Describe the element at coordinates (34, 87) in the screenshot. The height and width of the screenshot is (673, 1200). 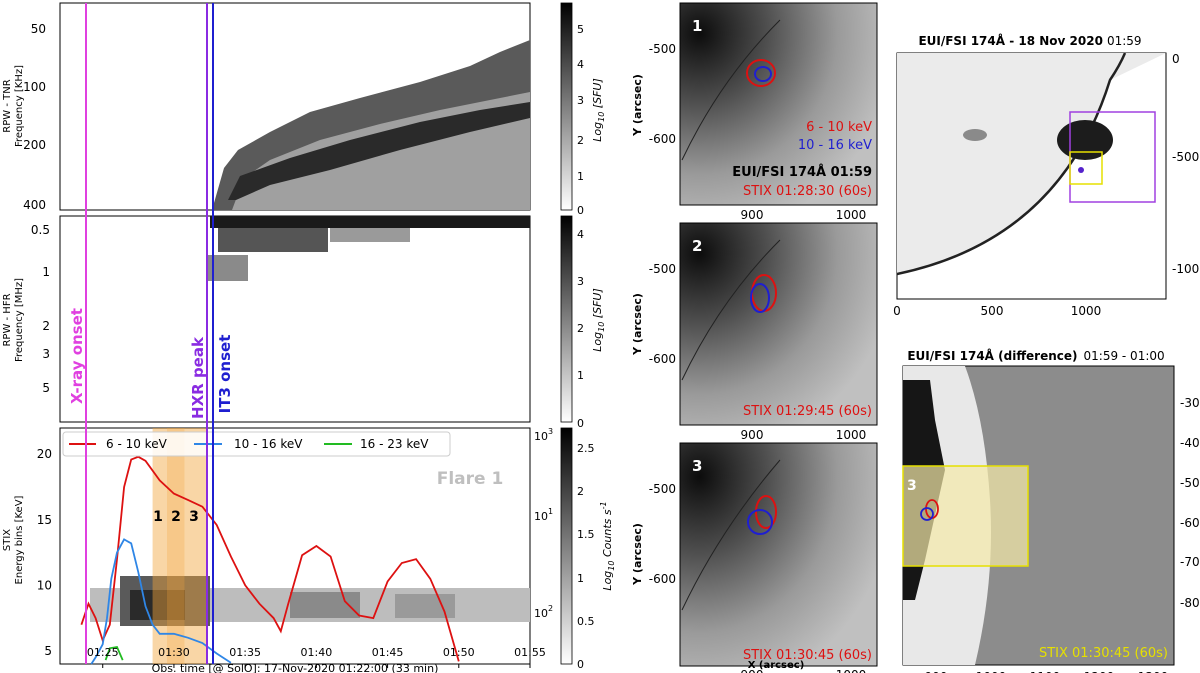
I see `tnr-ytick-2: 100` at that location.